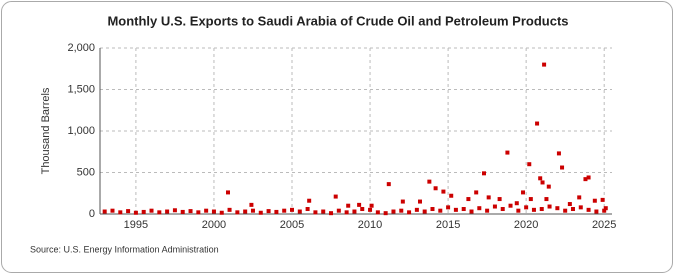 Image resolution: width=675 pixels, height=280 pixels. Describe the element at coordinates (604, 225) in the screenshot. I see `x-tick-label: 2025` at that location.